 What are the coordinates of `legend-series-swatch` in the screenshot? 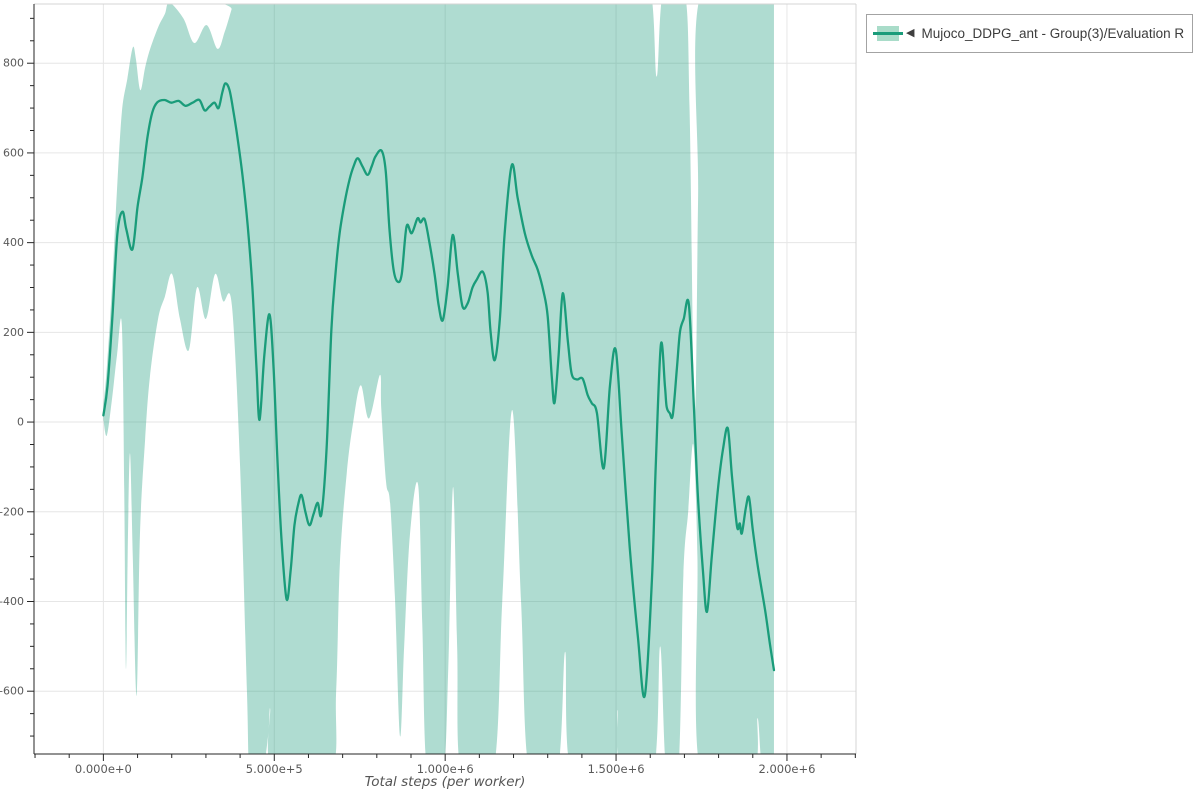 It's located at (888, 33).